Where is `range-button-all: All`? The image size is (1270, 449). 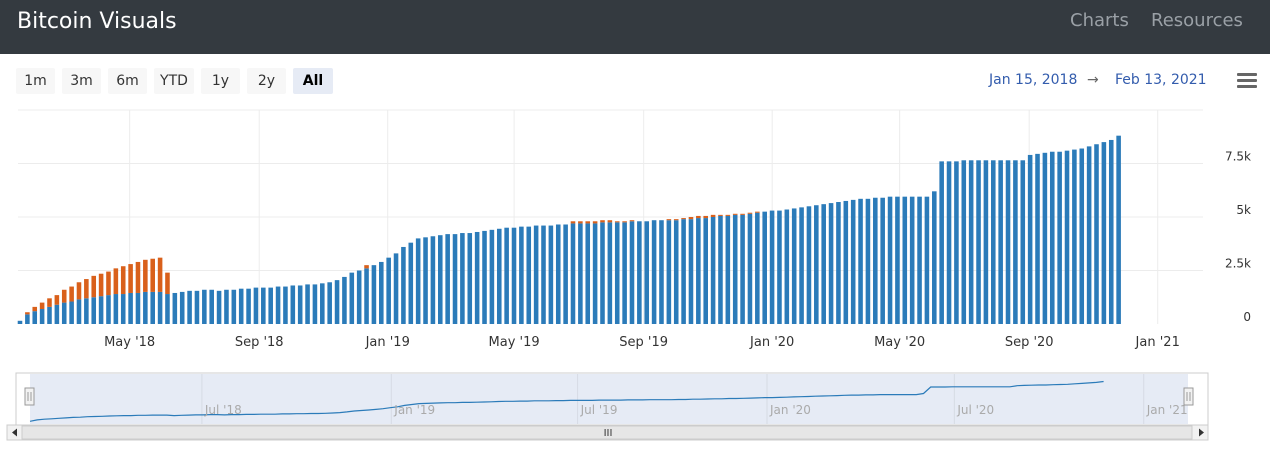
range-button-all: All is located at coordinates (313, 81).